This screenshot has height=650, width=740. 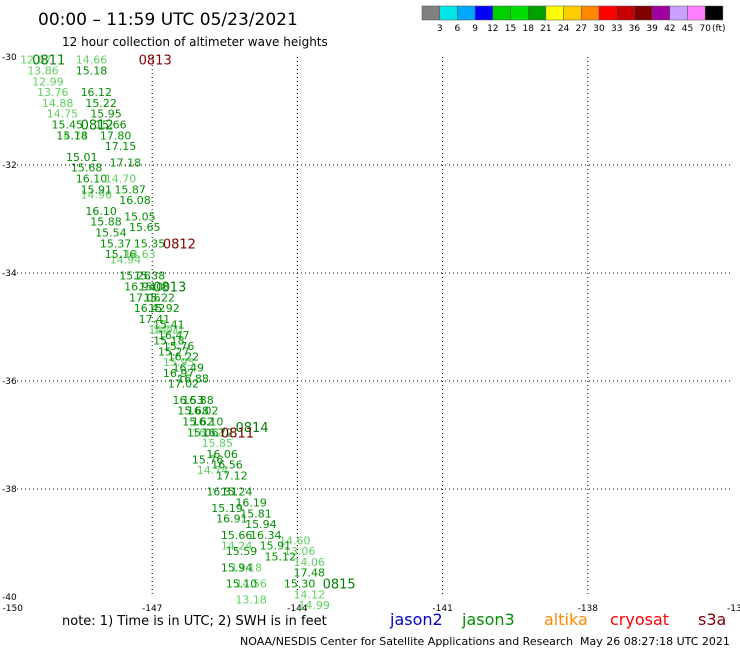 I want to click on wave-height-label: 15.35, so click(x=150, y=243).